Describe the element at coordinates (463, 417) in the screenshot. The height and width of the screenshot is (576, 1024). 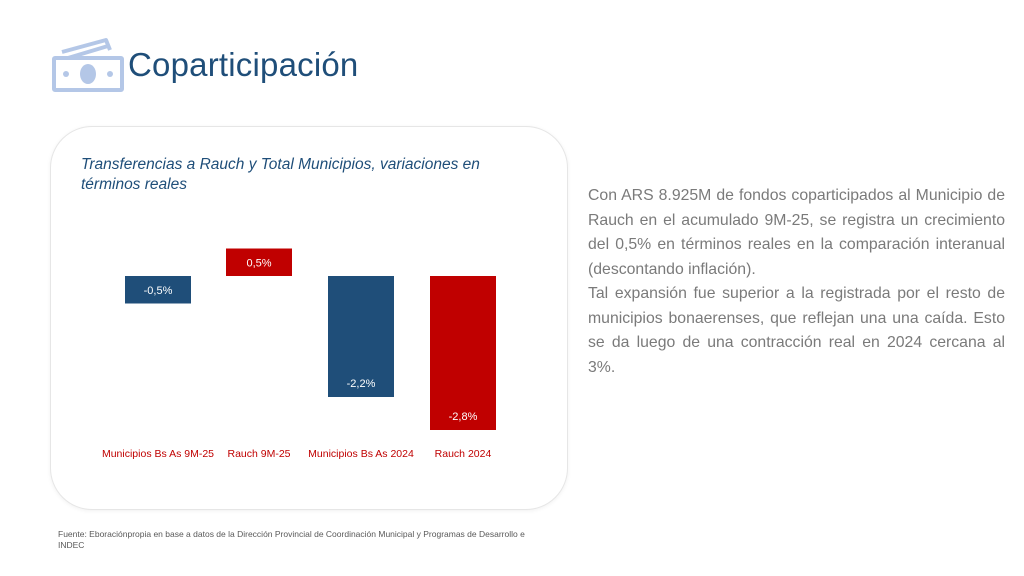
I see `data-label-4: -2,8%` at that location.